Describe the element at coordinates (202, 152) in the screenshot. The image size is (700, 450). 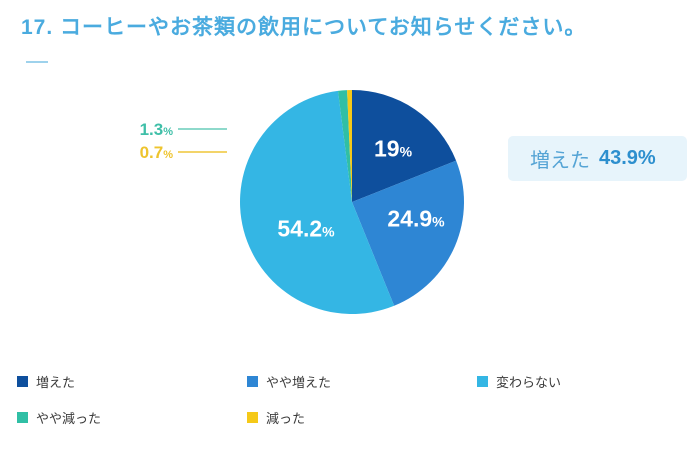
I see `leader-line-hetta` at that location.